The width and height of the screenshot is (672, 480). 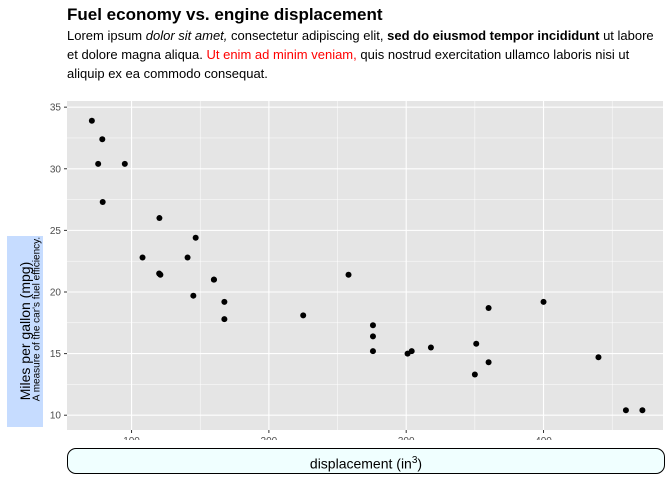 What do you see at coordinates (56, 292) in the screenshot?
I see `y-tick-label: 20` at bounding box center [56, 292].